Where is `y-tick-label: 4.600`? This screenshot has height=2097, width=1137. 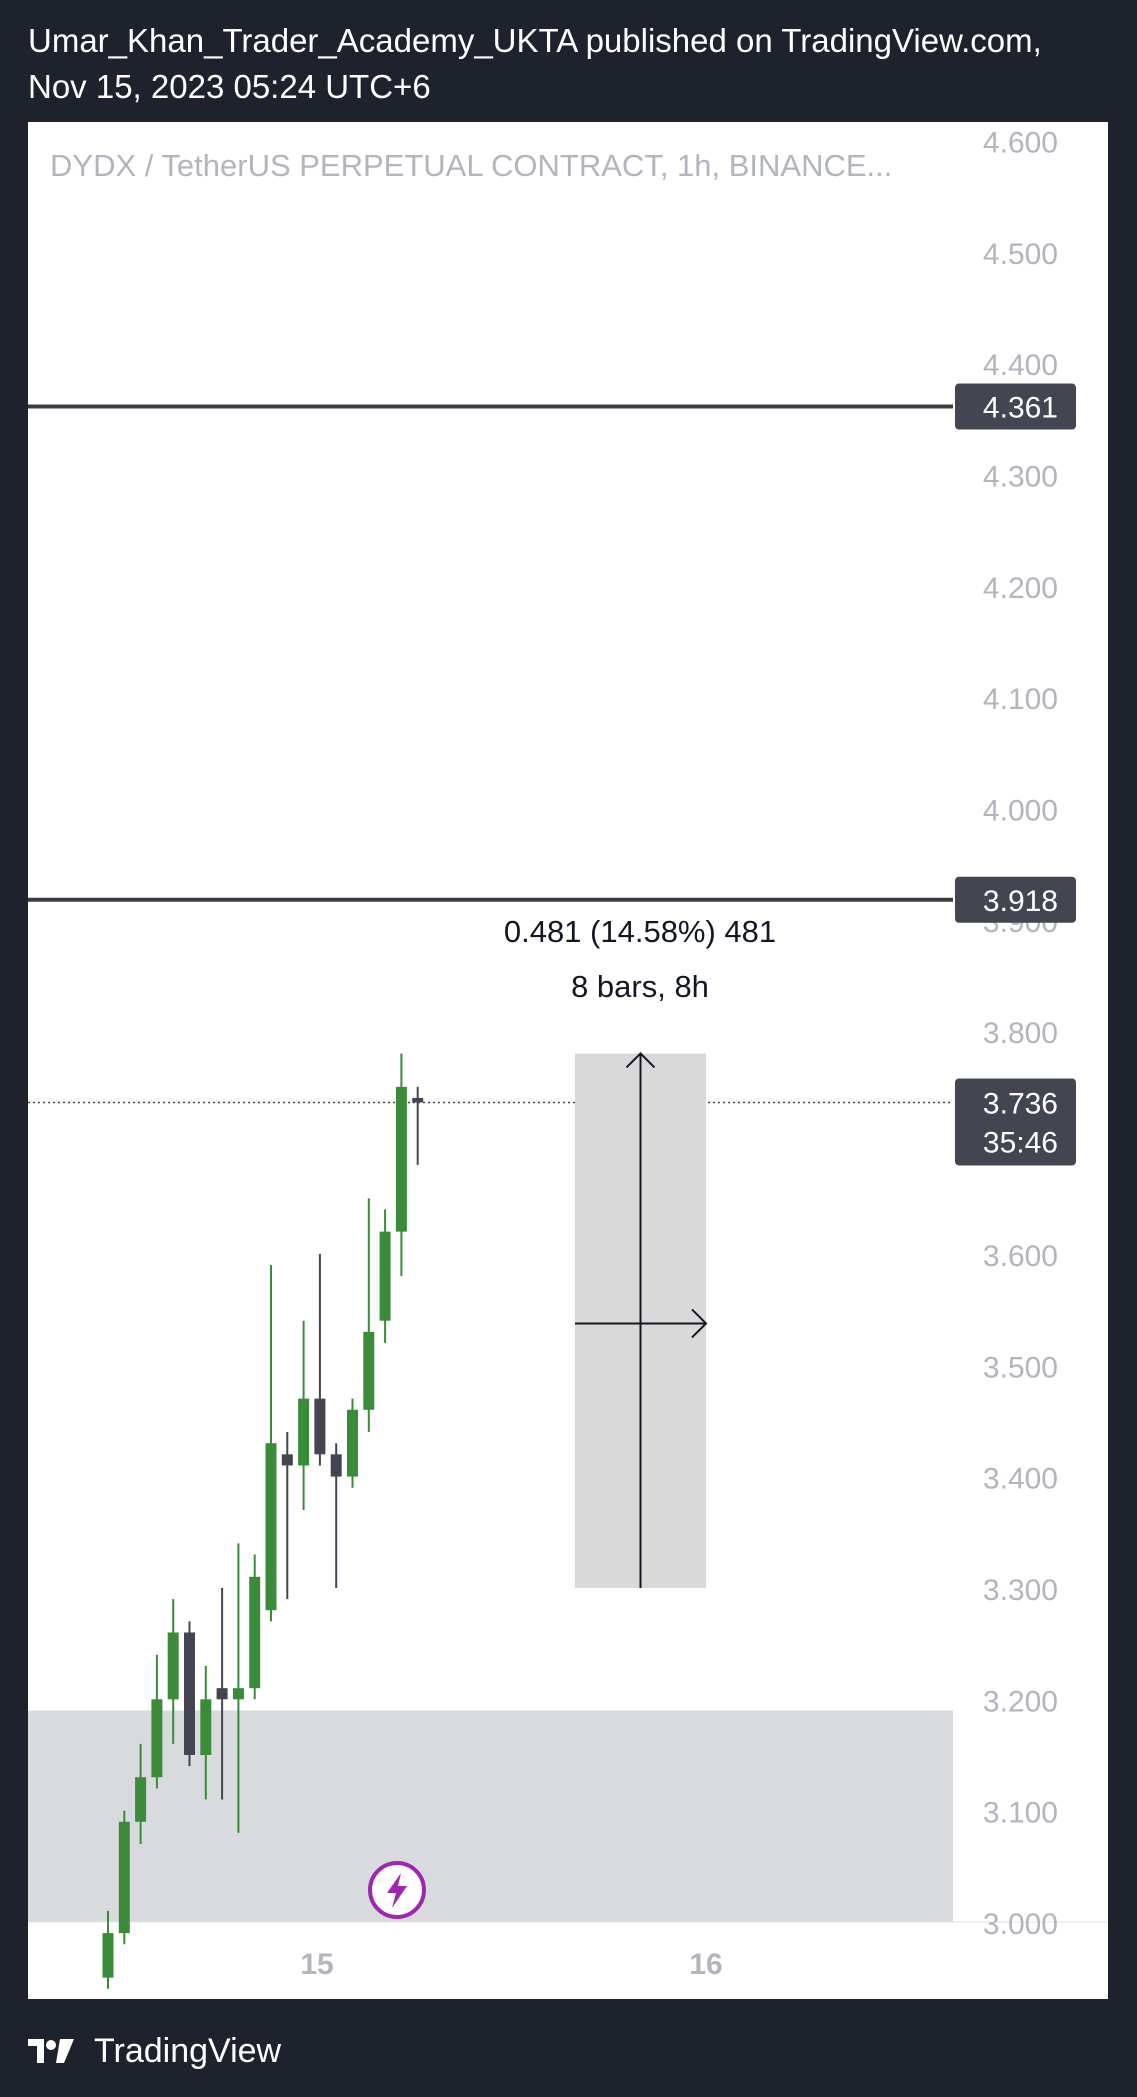 y-tick-label: 4.600 is located at coordinates (1020, 142).